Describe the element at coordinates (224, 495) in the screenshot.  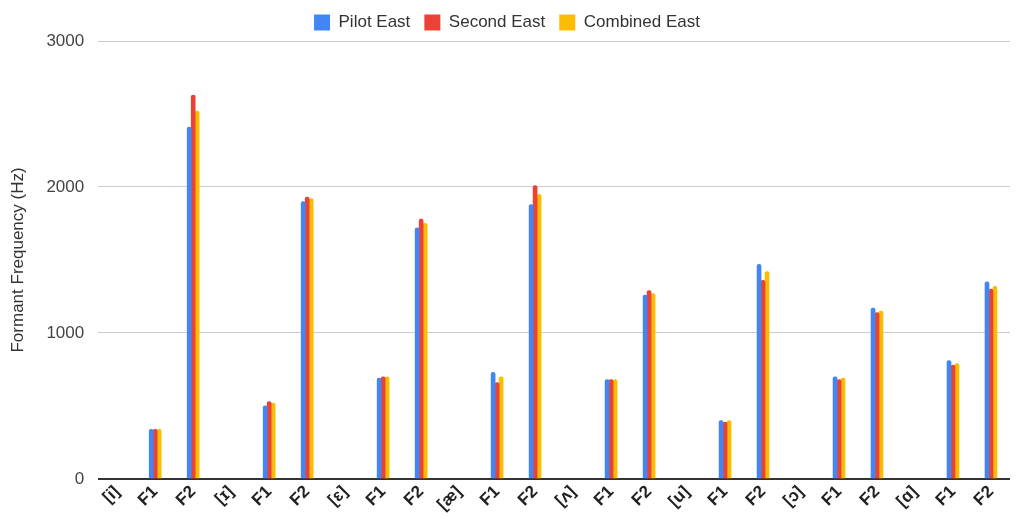
I see `x-tick-label: [ɪ]` at that location.